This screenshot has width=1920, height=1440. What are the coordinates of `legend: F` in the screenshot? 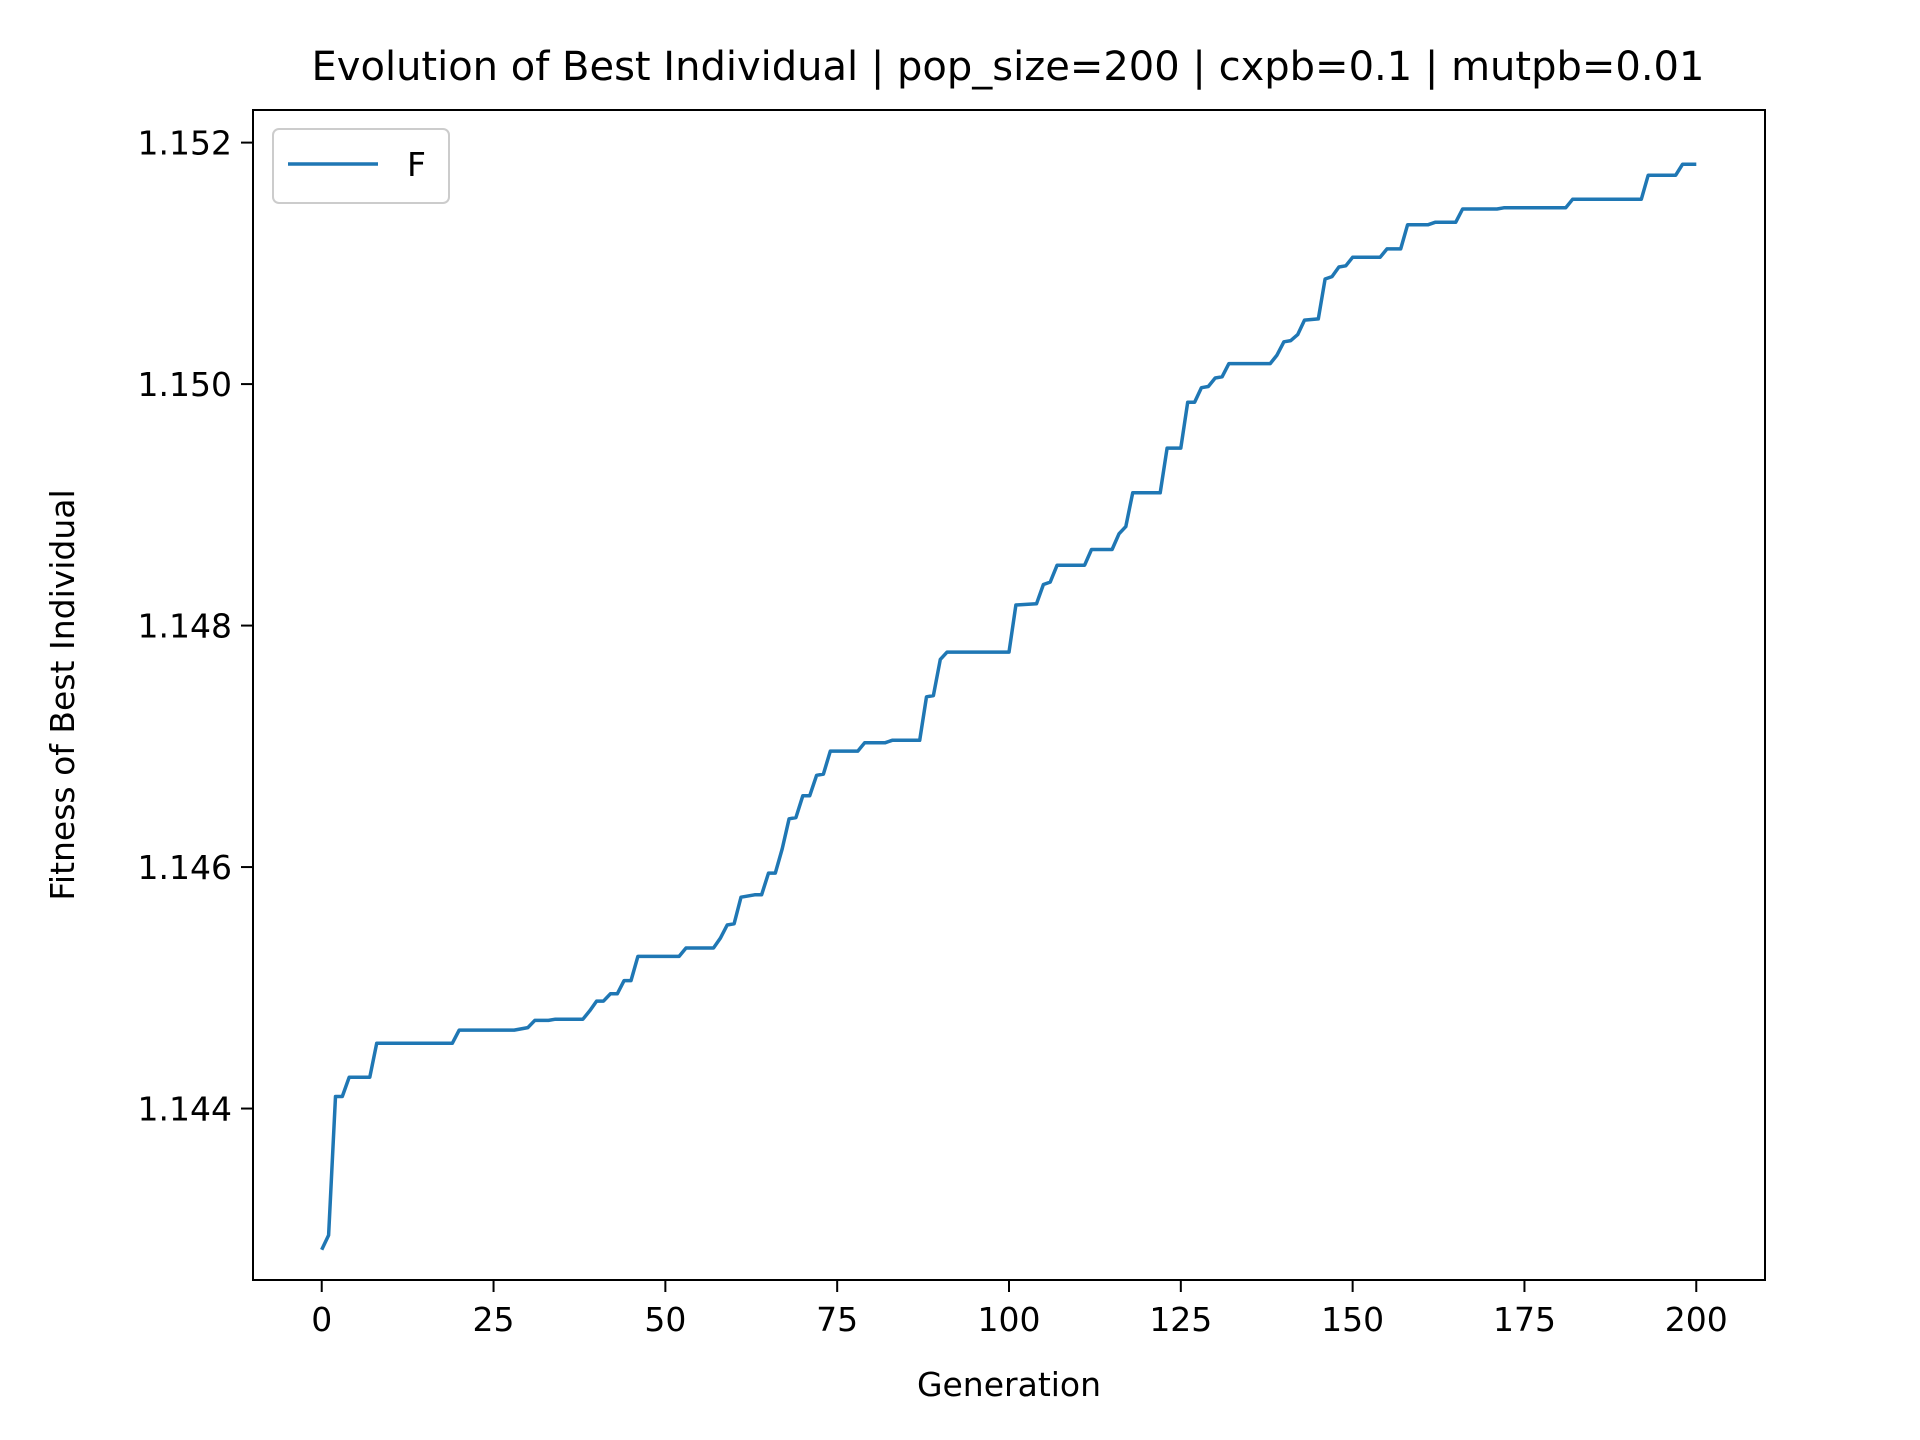 It's located at (361, 166).